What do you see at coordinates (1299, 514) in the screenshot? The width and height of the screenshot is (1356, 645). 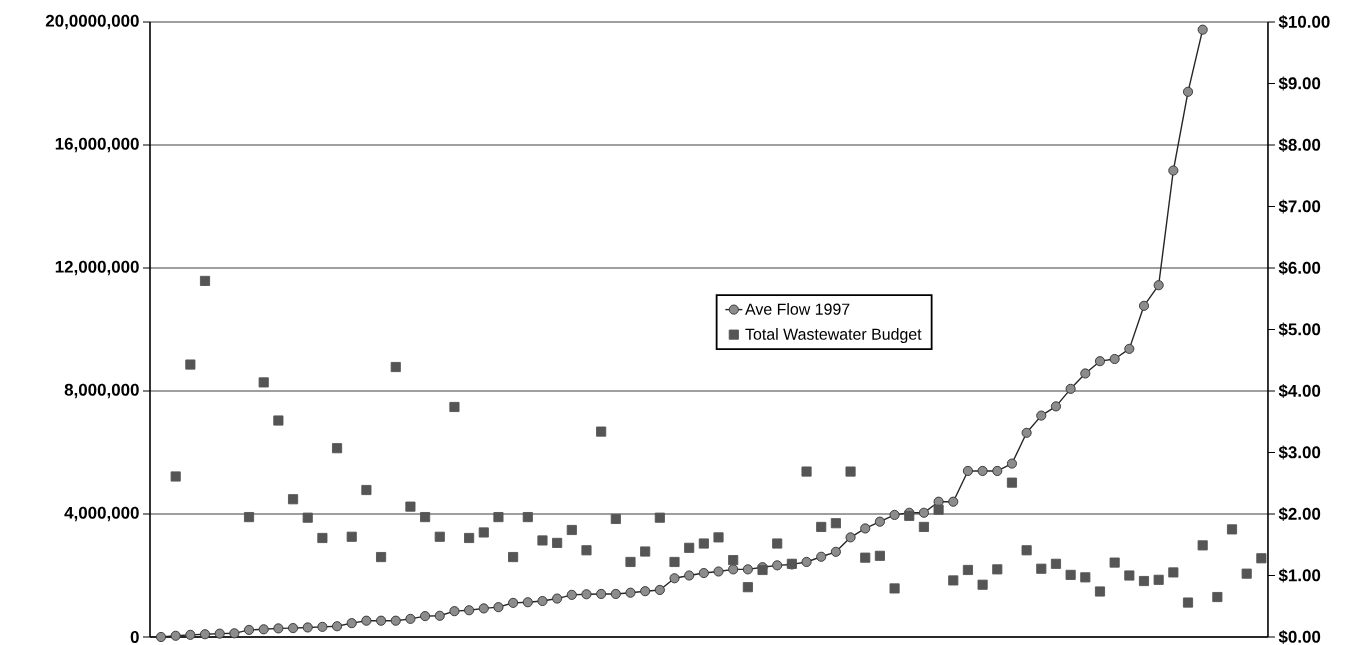 I see `y2-tick-label: $2.00` at bounding box center [1299, 514].